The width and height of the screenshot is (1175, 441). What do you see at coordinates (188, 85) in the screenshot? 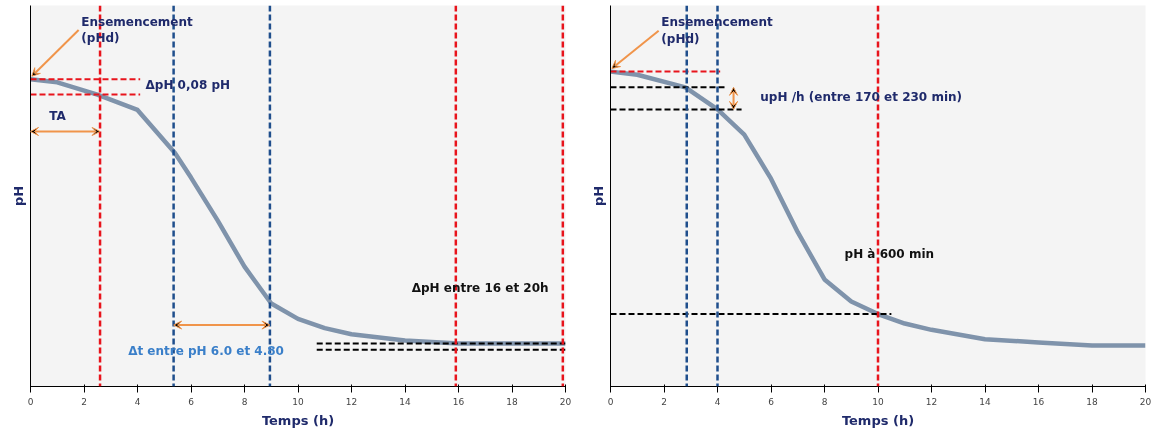
I see `annotation: ΔpH 0,08 pH` at bounding box center [188, 85].